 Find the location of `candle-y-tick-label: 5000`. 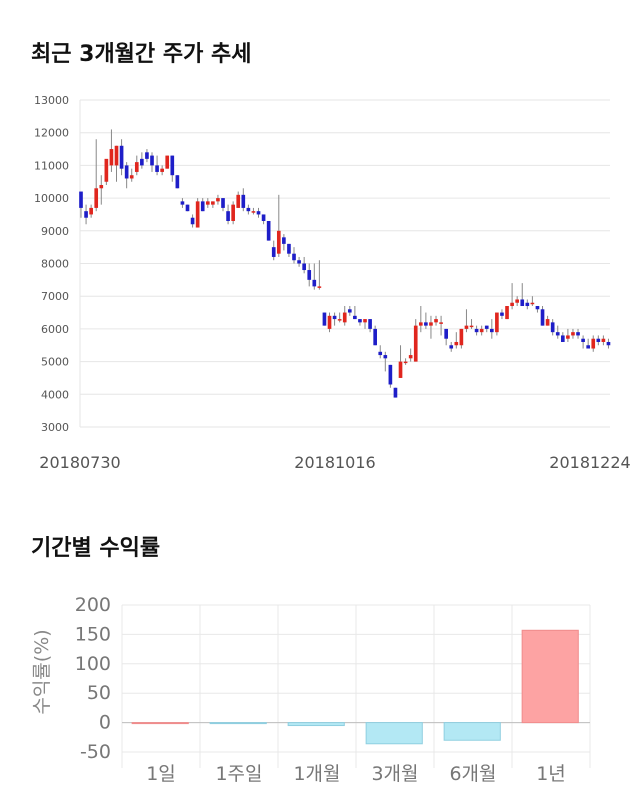

candle-y-tick-label: 5000 is located at coordinates (55, 362).